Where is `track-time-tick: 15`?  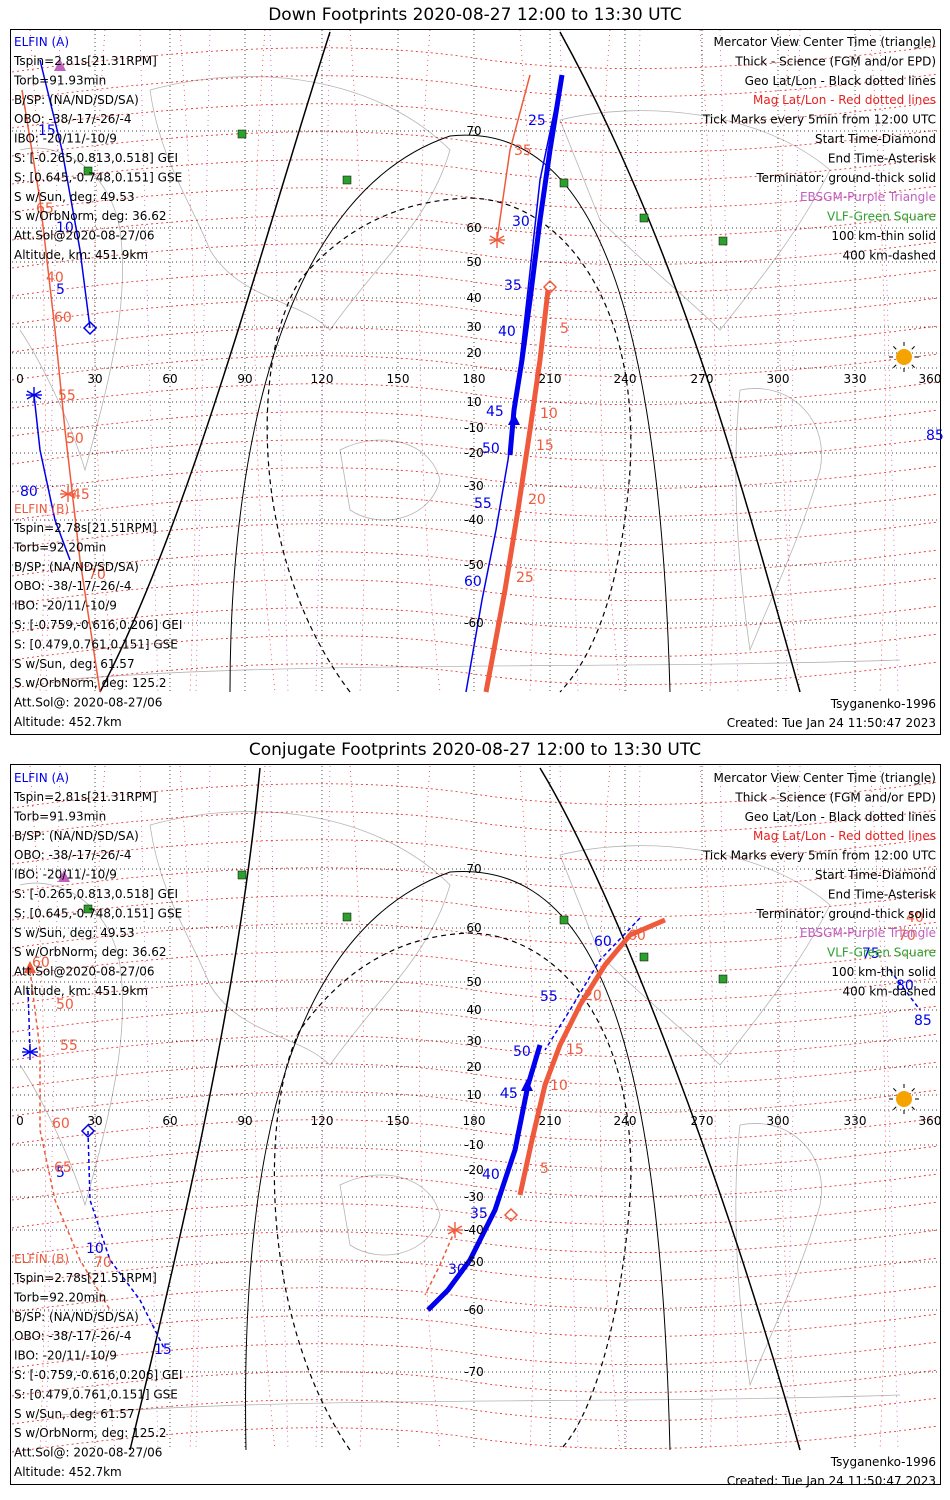
track-time-tick: 15 is located at coordinates (545, 446).